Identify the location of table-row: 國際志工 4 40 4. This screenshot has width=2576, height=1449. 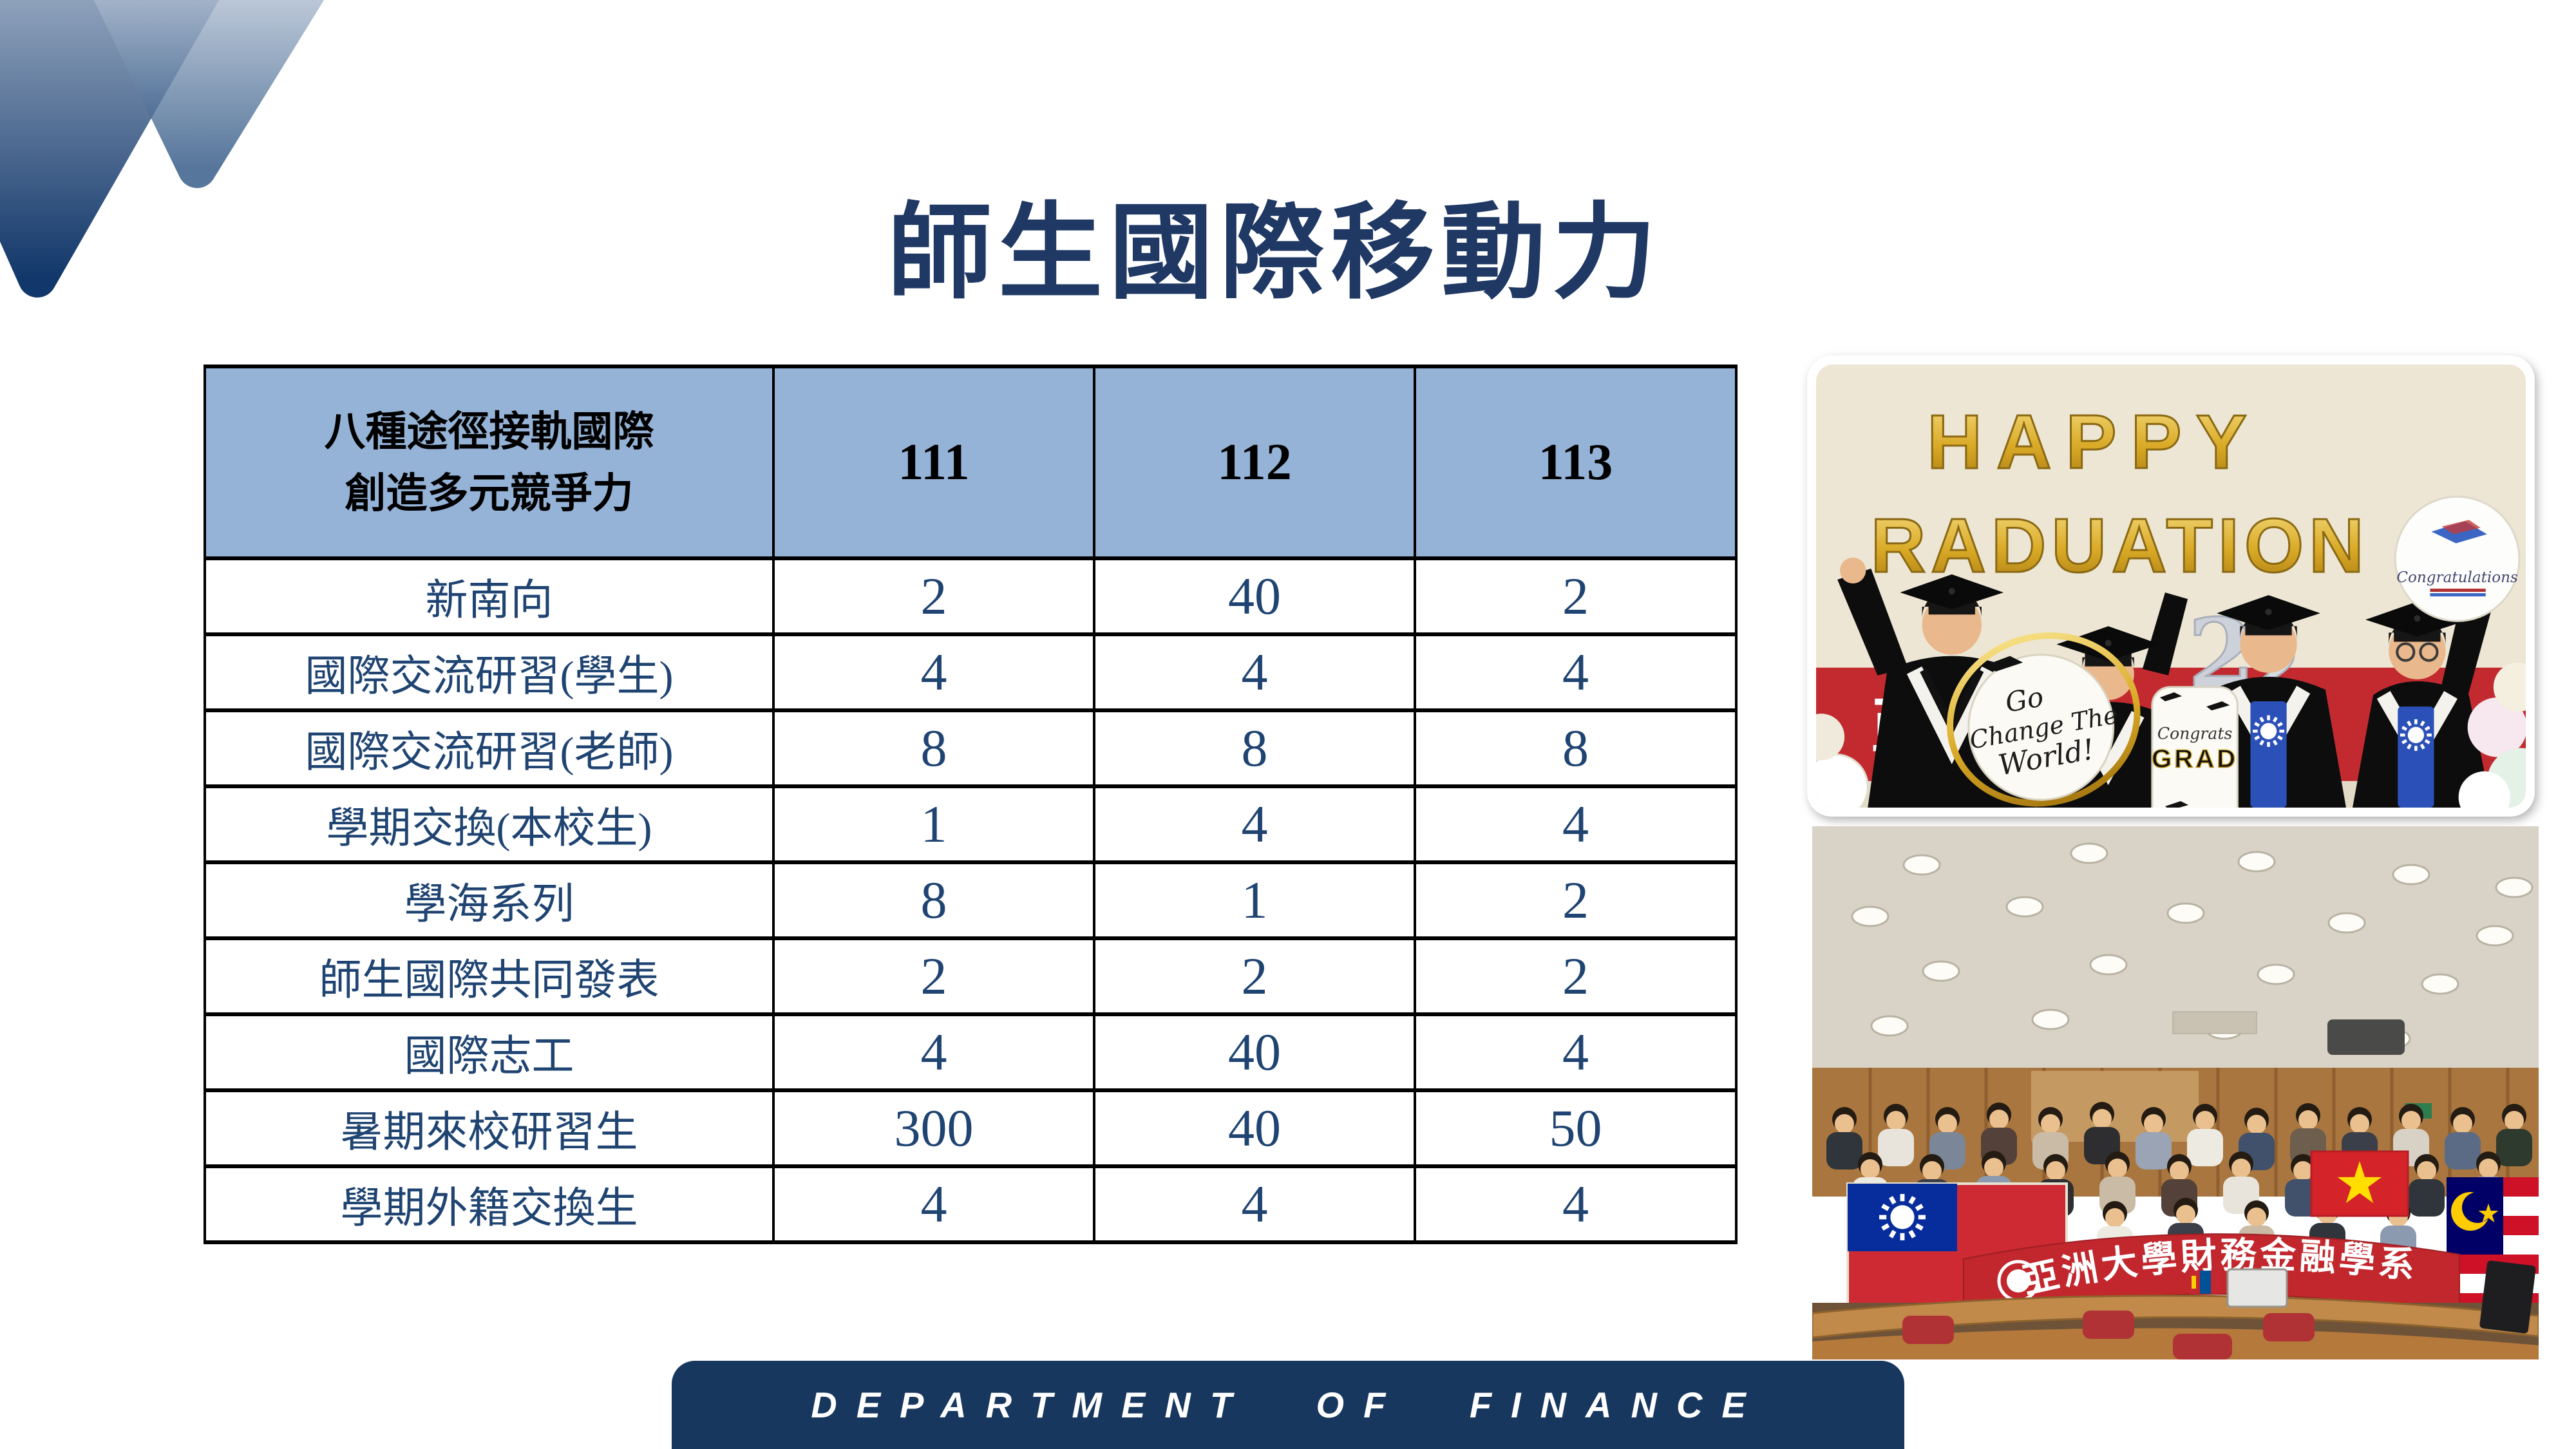
(971, 1052).